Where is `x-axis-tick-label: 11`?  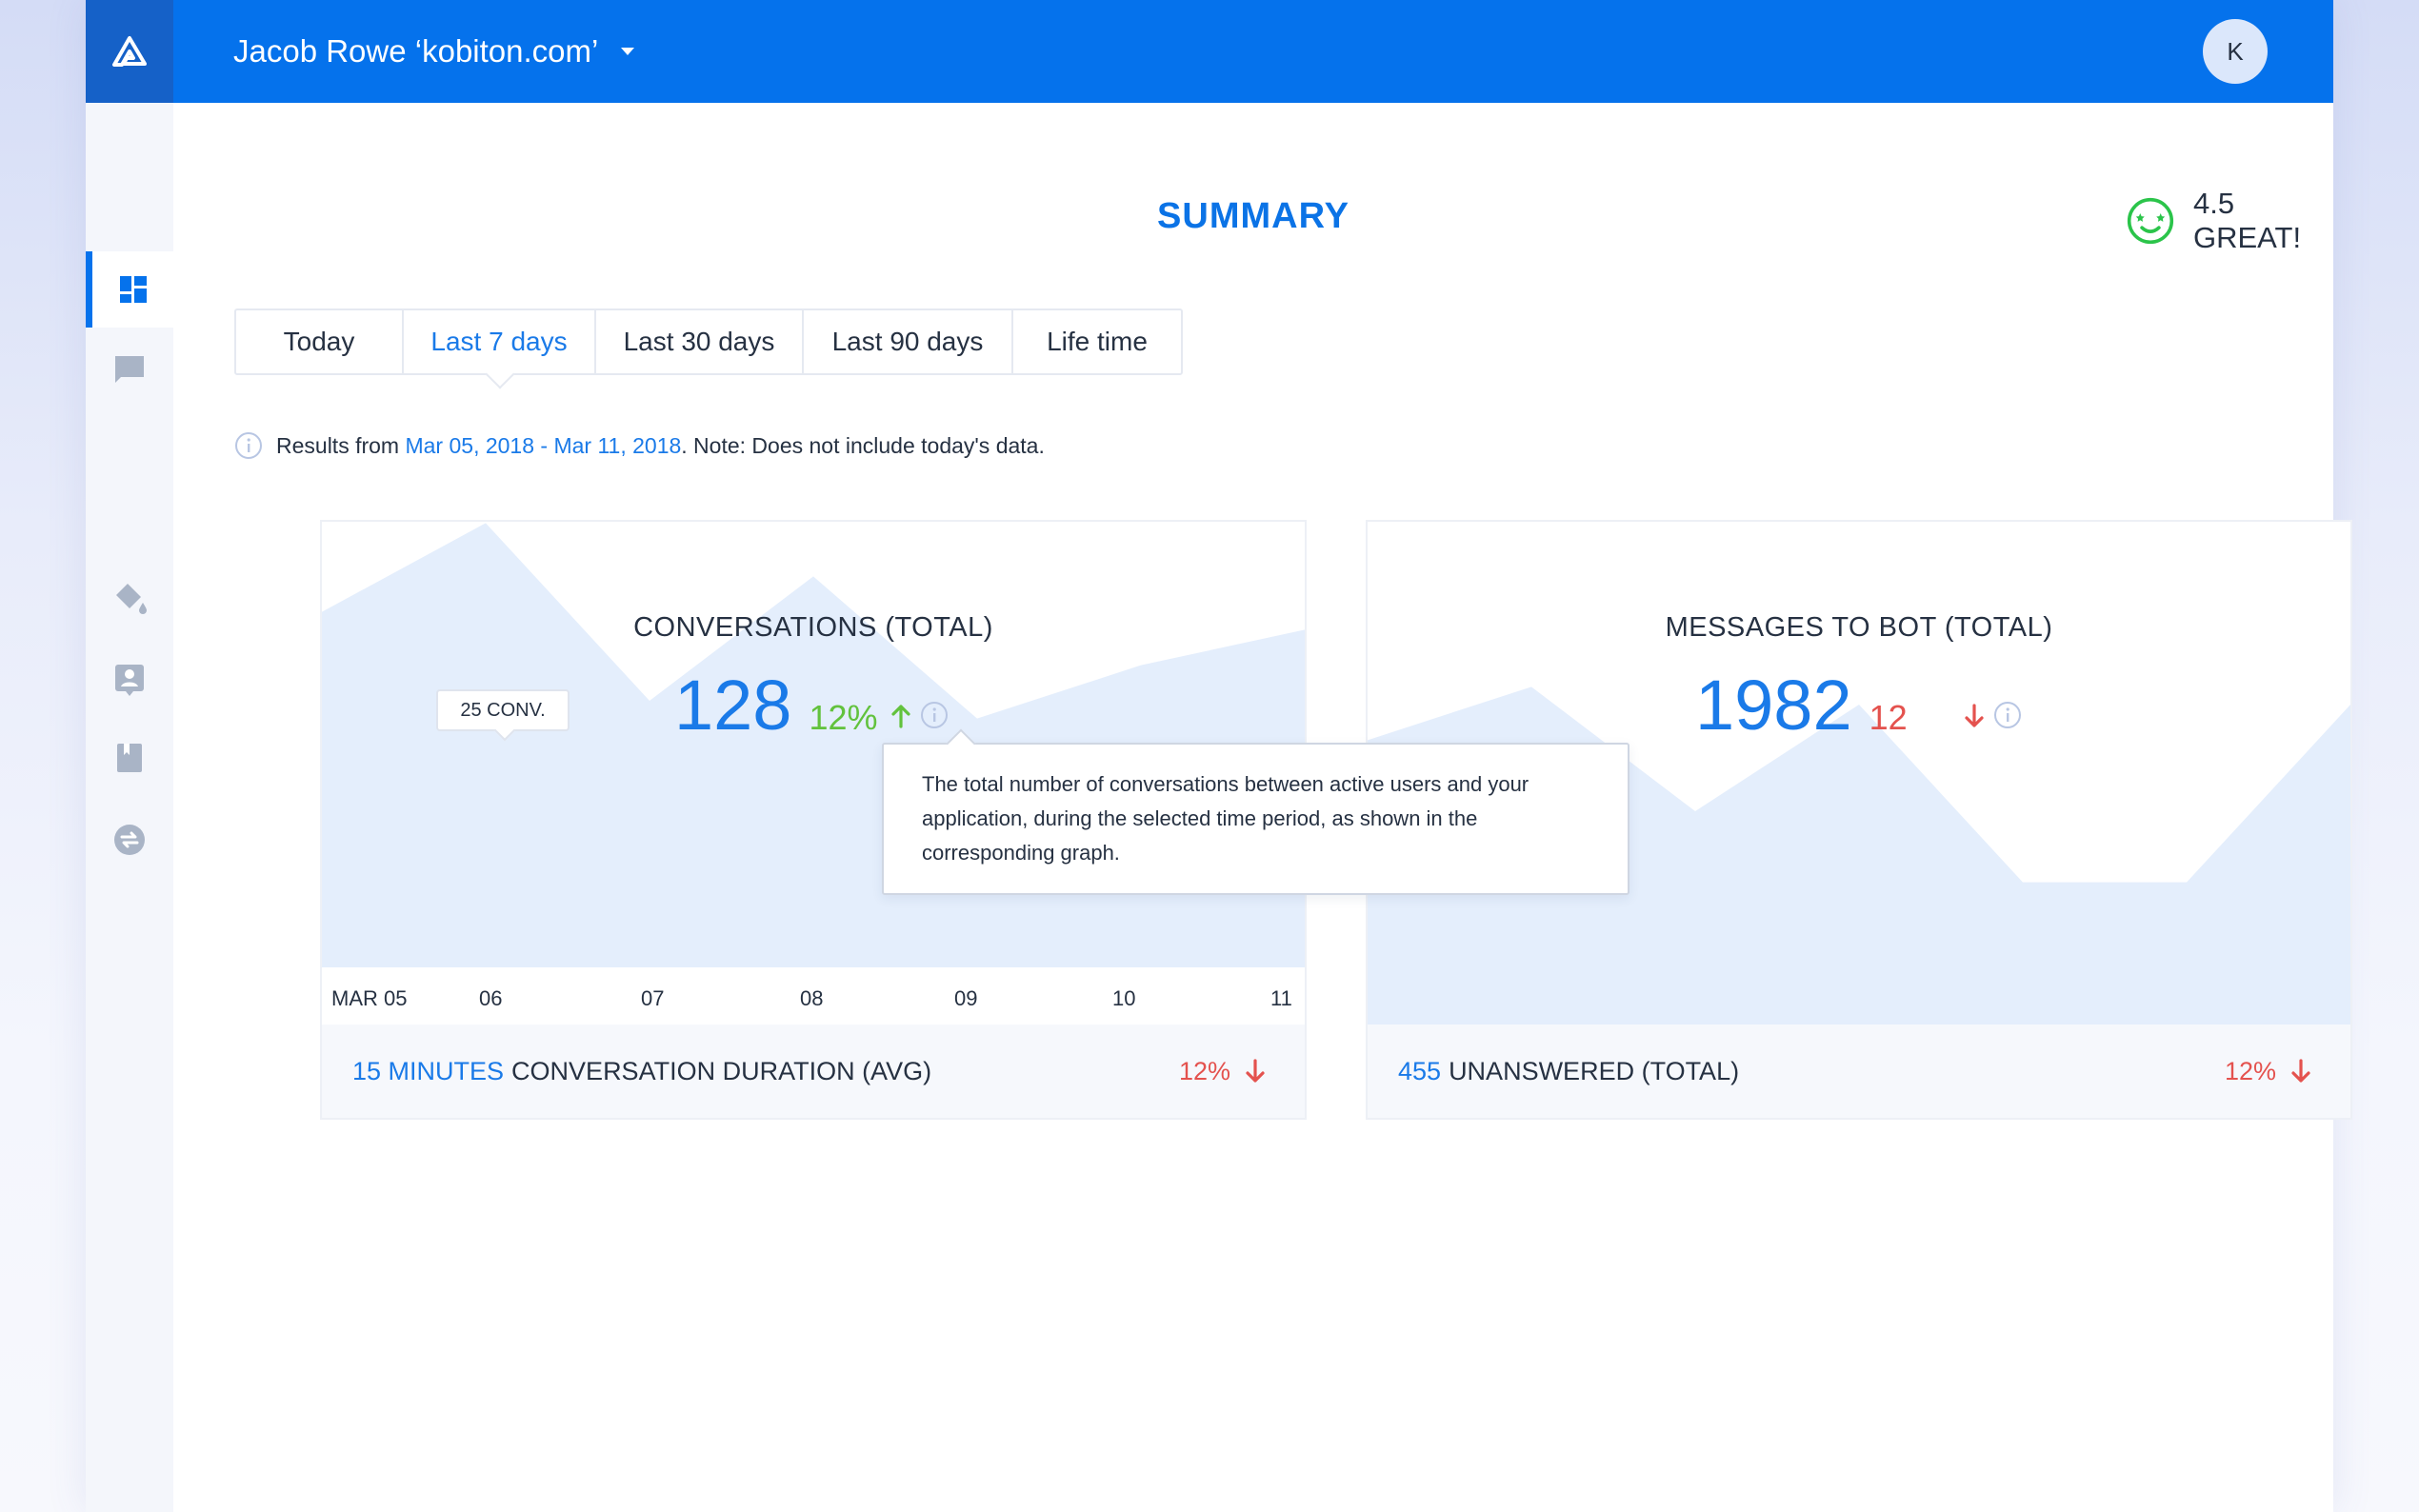 x-axis-tick-label: 11 is located at coordinates (1281, 998).